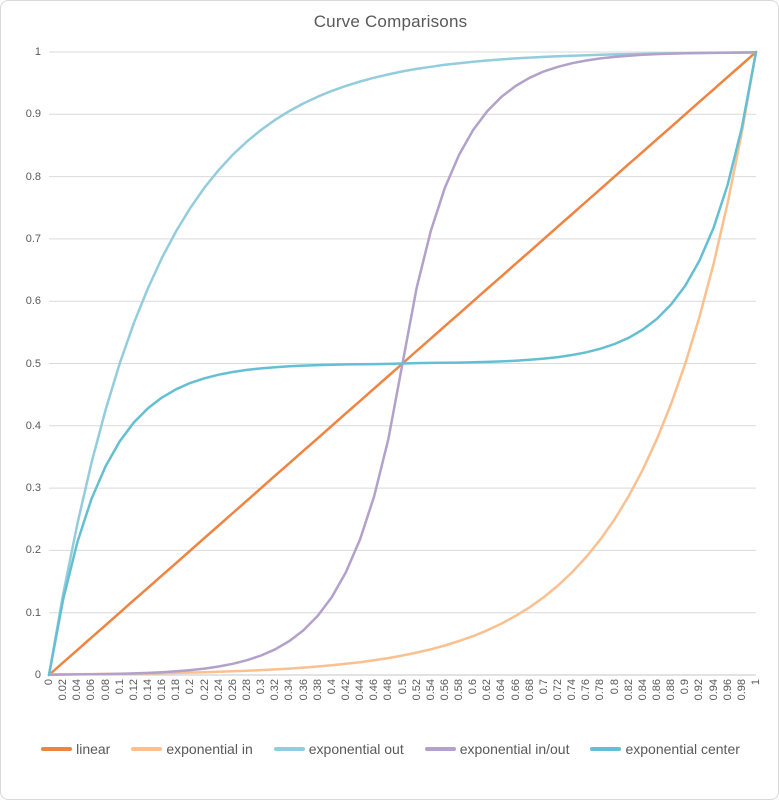 The height and width of the screenshot is (800, 779). I want to click on x-tick-label: 0.26, so click(232, 690).